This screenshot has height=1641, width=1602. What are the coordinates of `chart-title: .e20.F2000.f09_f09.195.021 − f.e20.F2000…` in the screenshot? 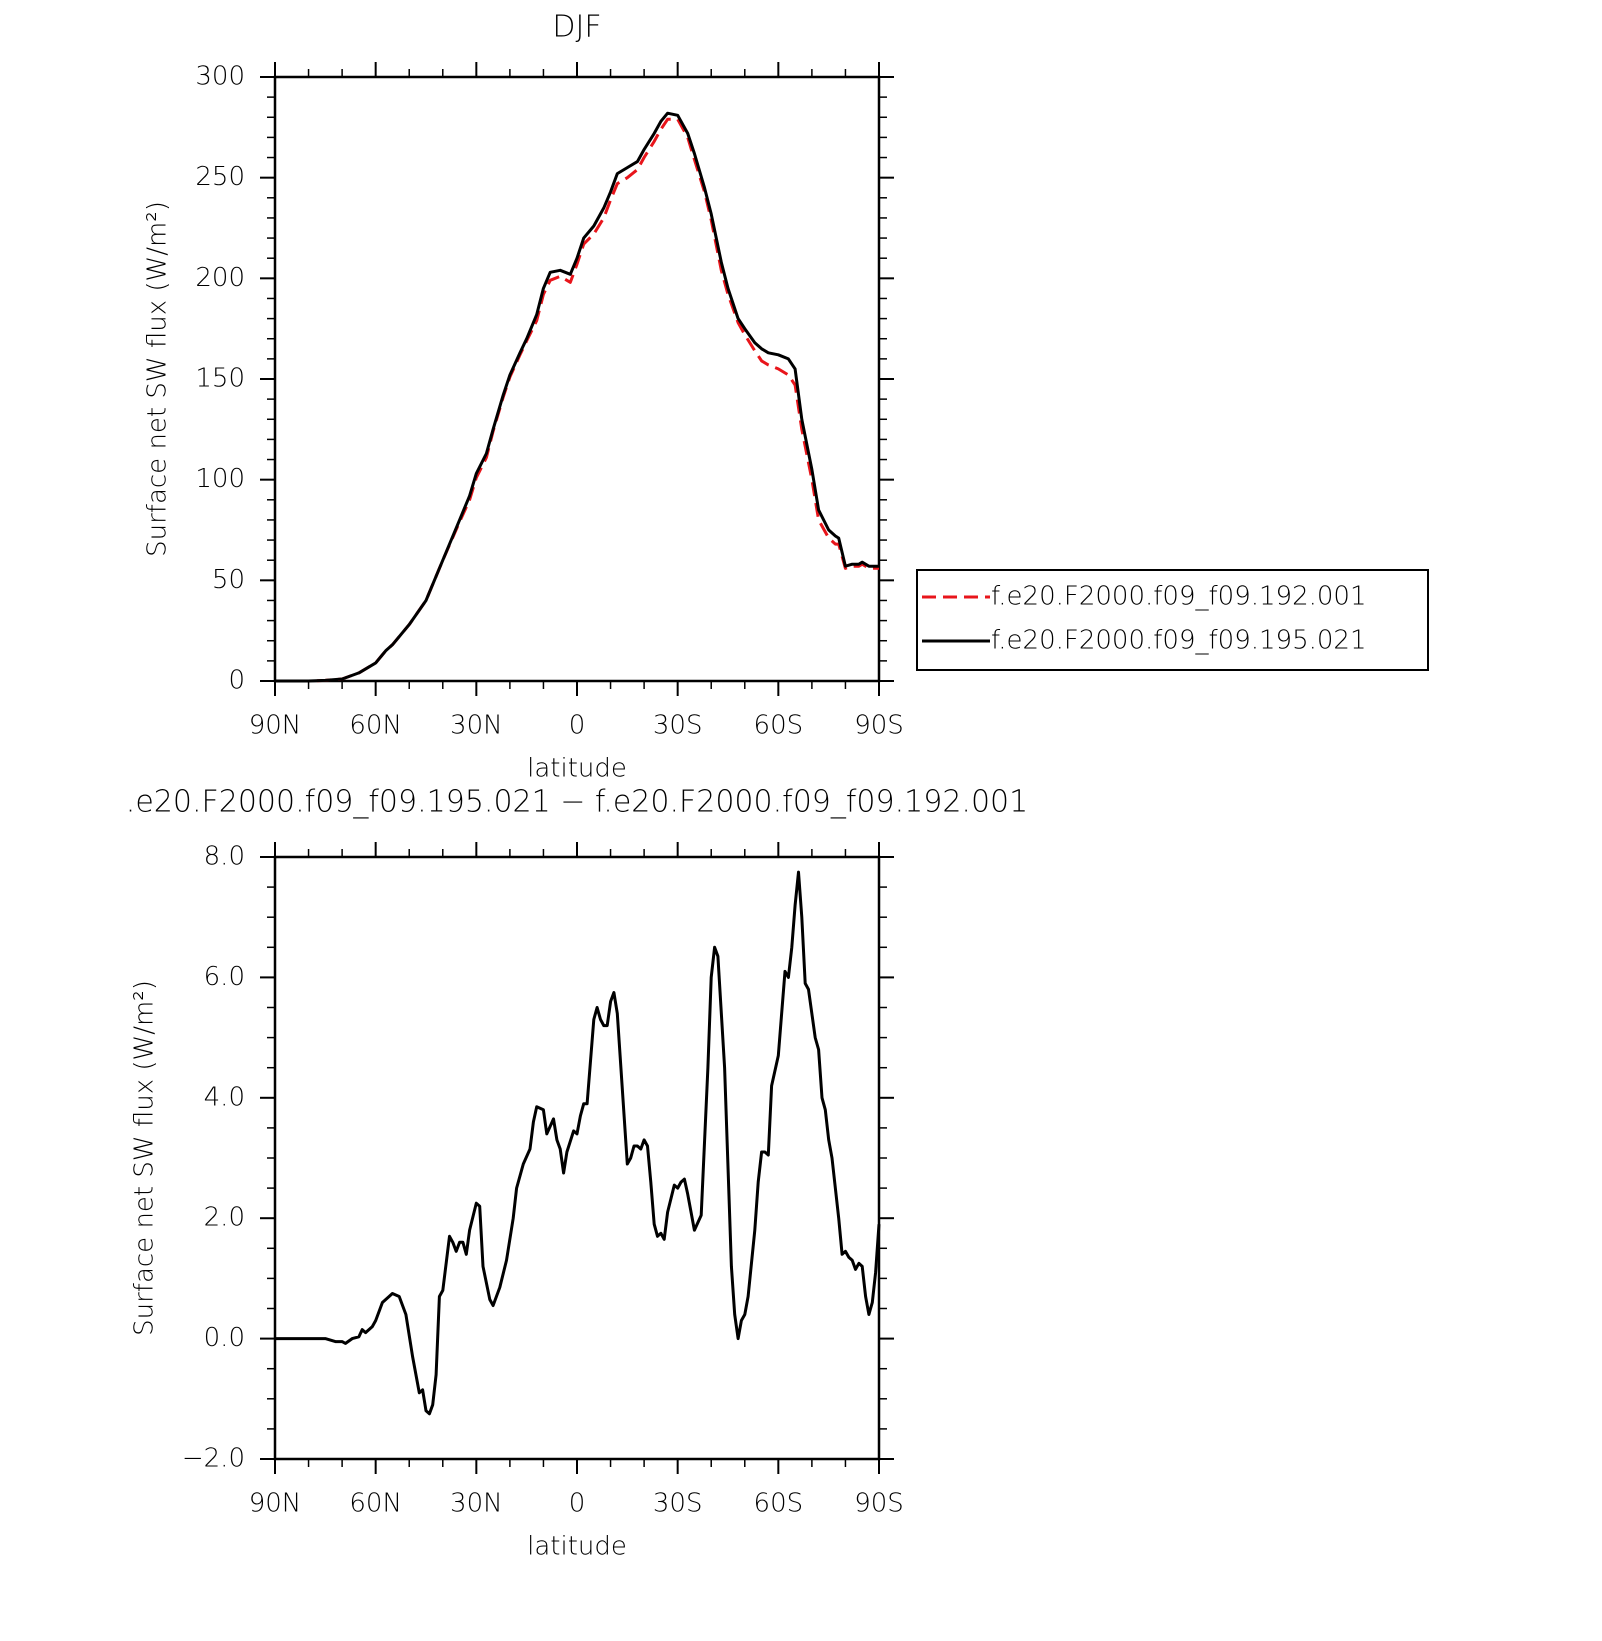 It's located at (577, 802).